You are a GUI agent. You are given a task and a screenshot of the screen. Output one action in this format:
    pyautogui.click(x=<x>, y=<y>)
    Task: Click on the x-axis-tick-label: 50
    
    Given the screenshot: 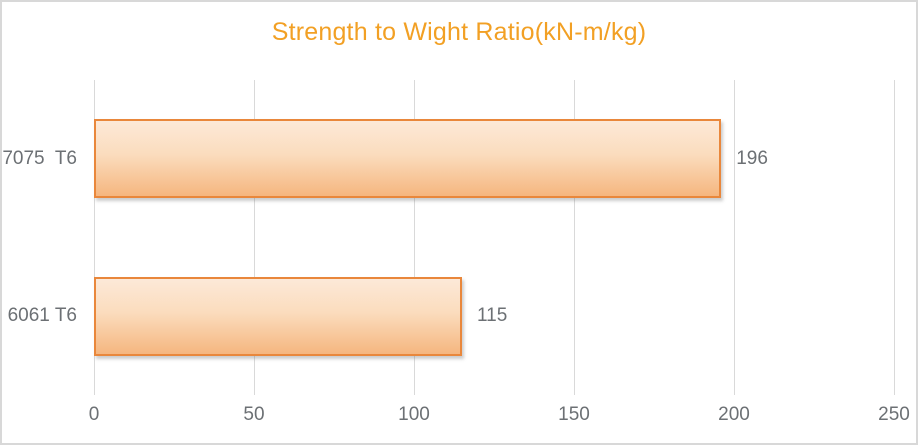 What is the action you would take?
    pyautogui.click(x=254, y=414)
    